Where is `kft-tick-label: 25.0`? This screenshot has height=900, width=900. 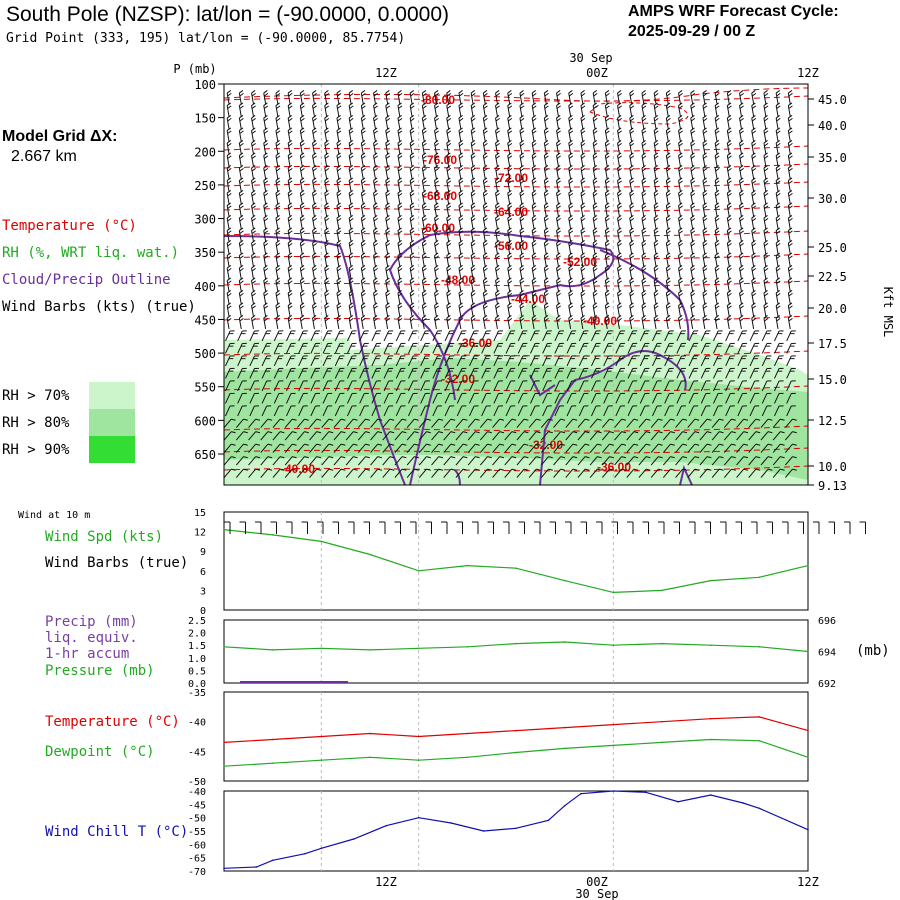
kft-tick-label: 25.0 is located at coordinates (832, 248).